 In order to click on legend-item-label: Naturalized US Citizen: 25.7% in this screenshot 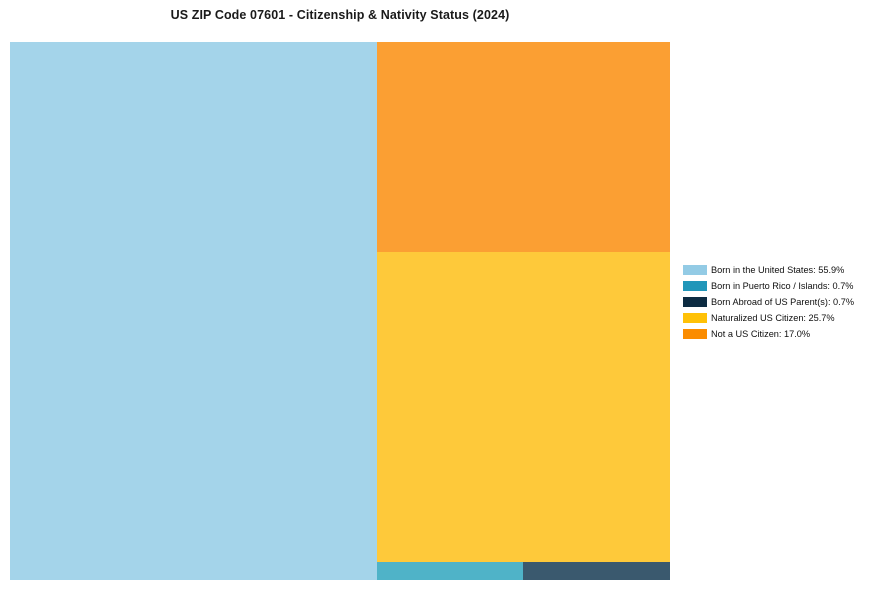, I will do `click(773, 318)`.